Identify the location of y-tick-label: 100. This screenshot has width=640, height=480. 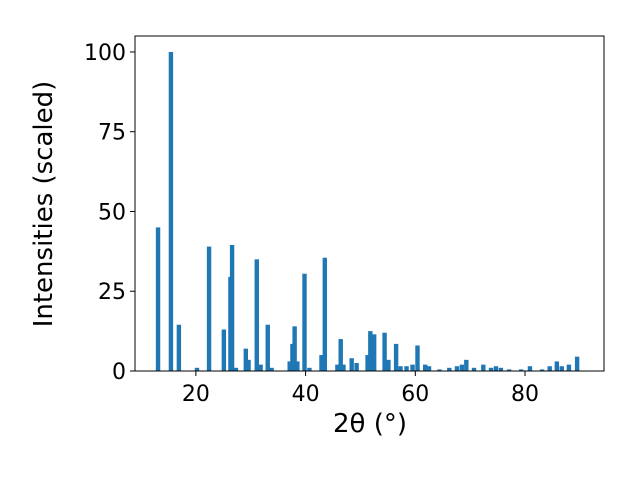
(105, 53).